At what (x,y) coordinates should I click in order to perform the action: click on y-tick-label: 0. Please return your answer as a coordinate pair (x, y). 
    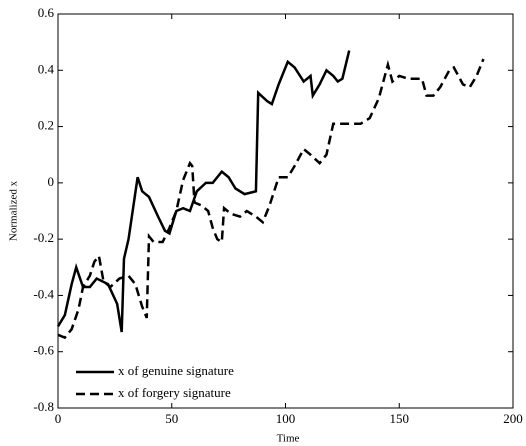
    Looking at the image, I should click on (51, 181).